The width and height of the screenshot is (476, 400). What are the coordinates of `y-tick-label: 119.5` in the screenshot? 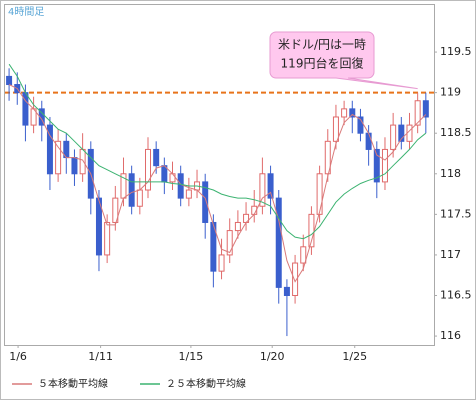 It's located at (456, 51).